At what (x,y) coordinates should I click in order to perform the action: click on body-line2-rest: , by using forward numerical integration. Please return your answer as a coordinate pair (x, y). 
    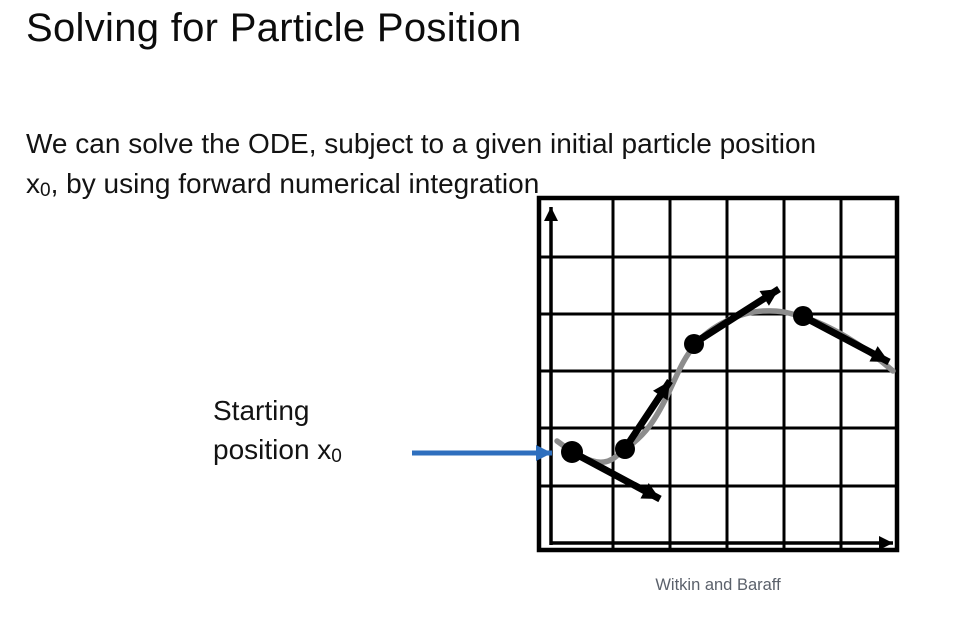
    Looking at the image, I should click on (295, 183).